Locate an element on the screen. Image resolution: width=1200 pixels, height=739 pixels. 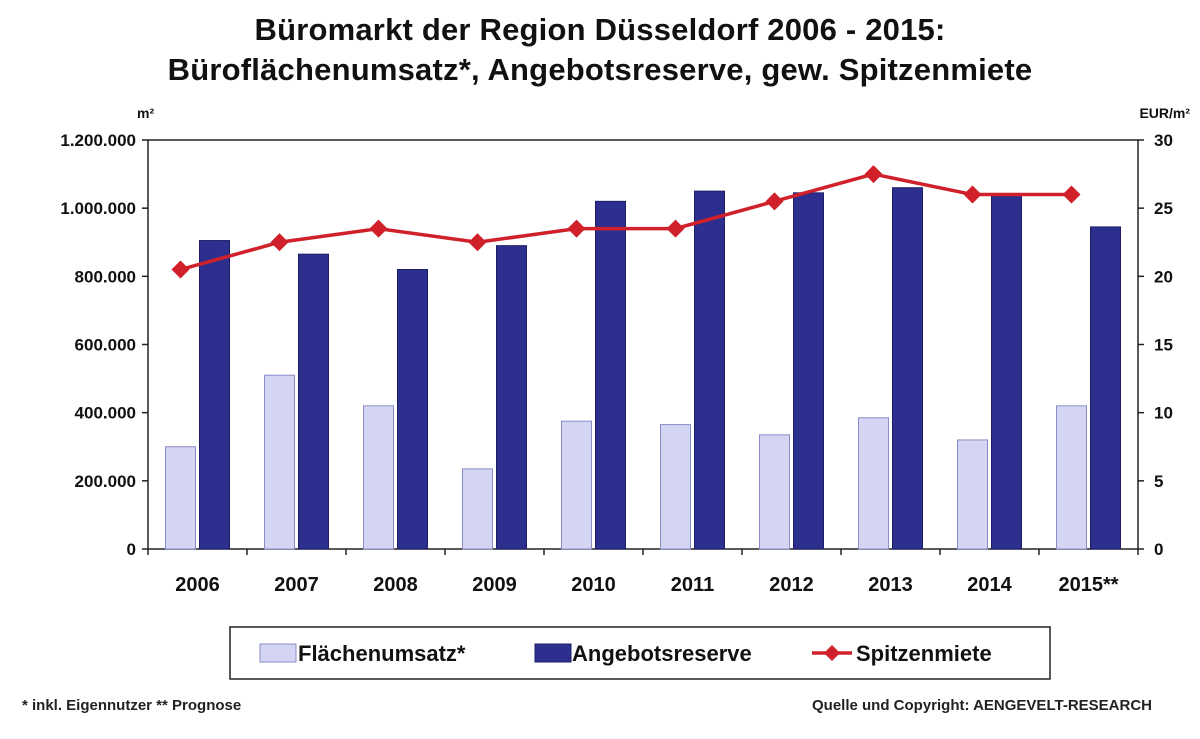
y-left-tick-label: 800.000 is located at coordinates (105, 276).